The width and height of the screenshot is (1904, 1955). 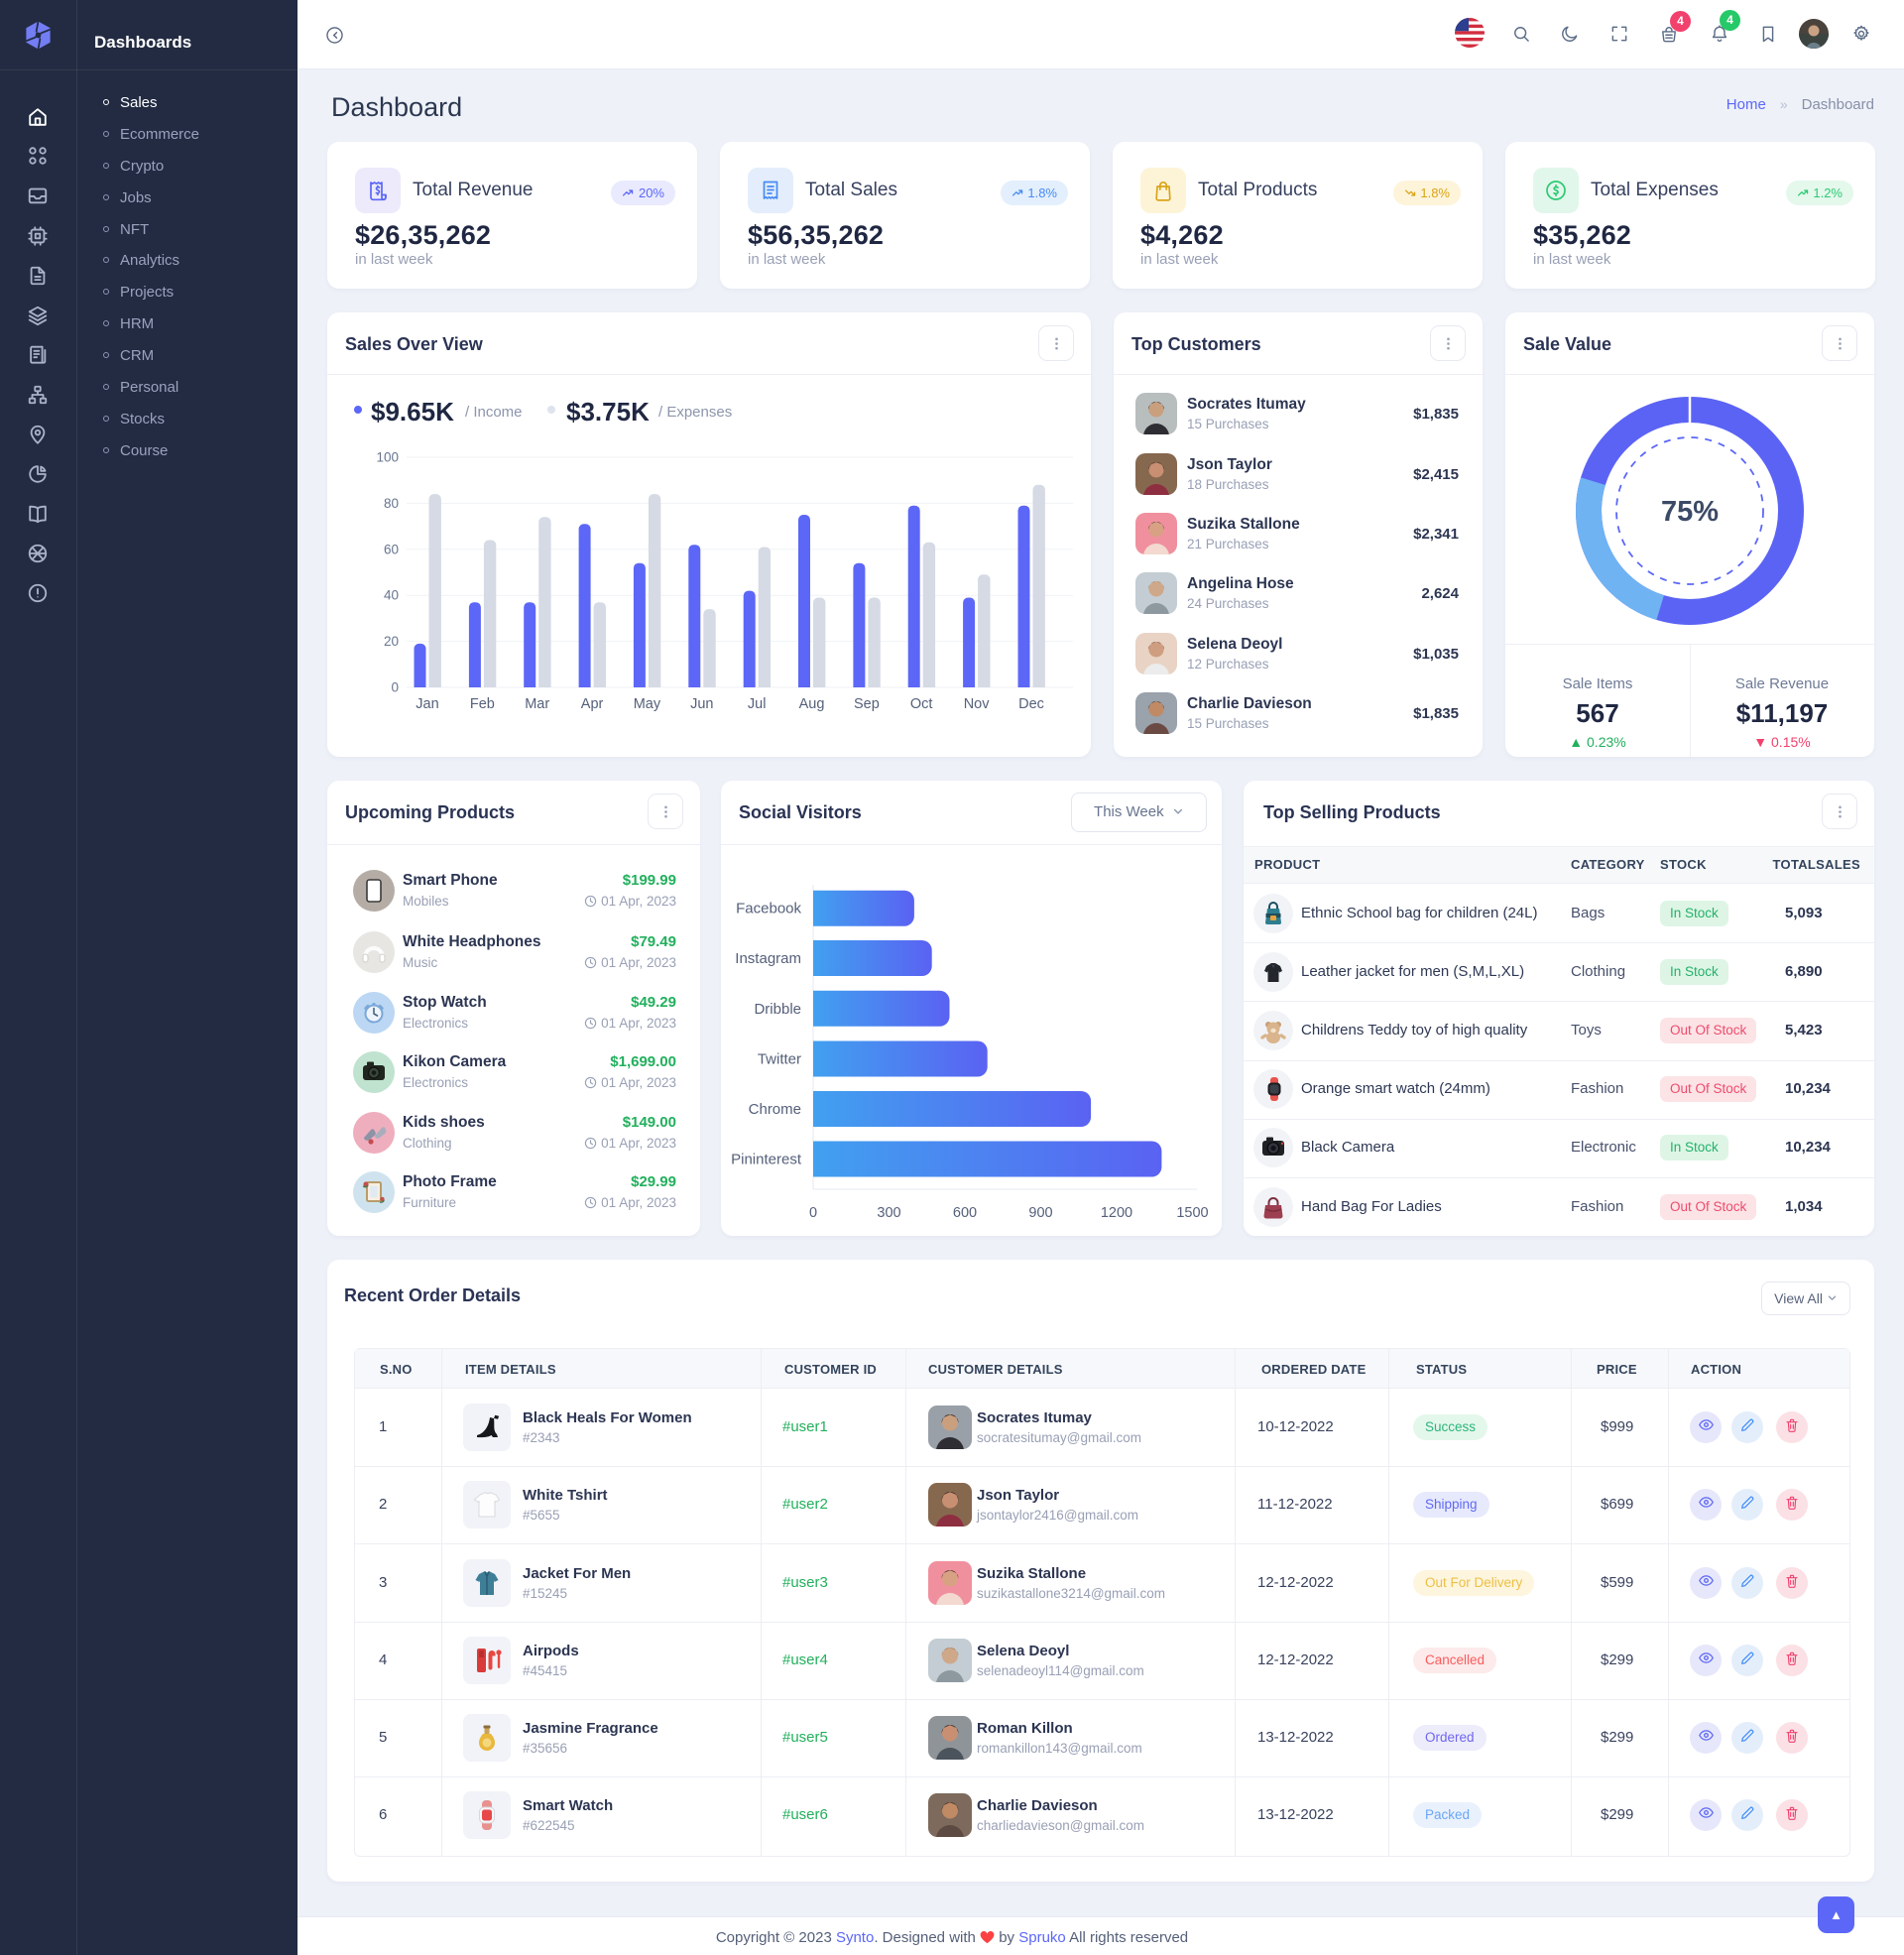 I want to click on svg-text: Oct, so click(x=921, y=704).